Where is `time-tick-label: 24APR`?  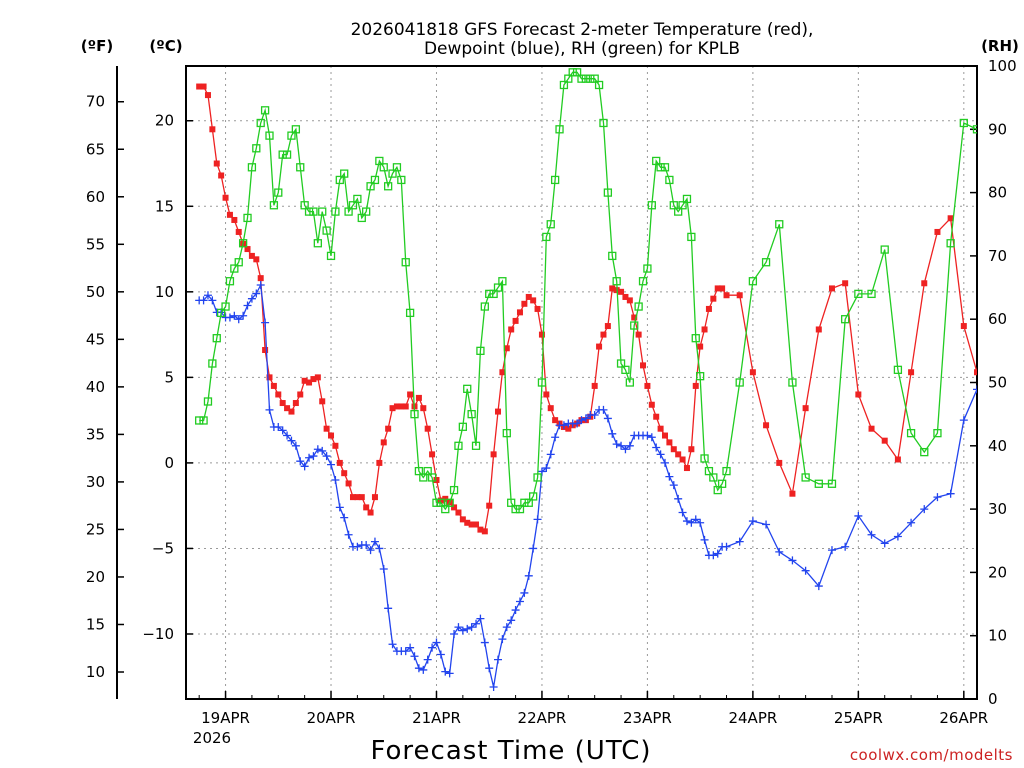
time-tick-label: 24APR is located at coordinates (752, 718).